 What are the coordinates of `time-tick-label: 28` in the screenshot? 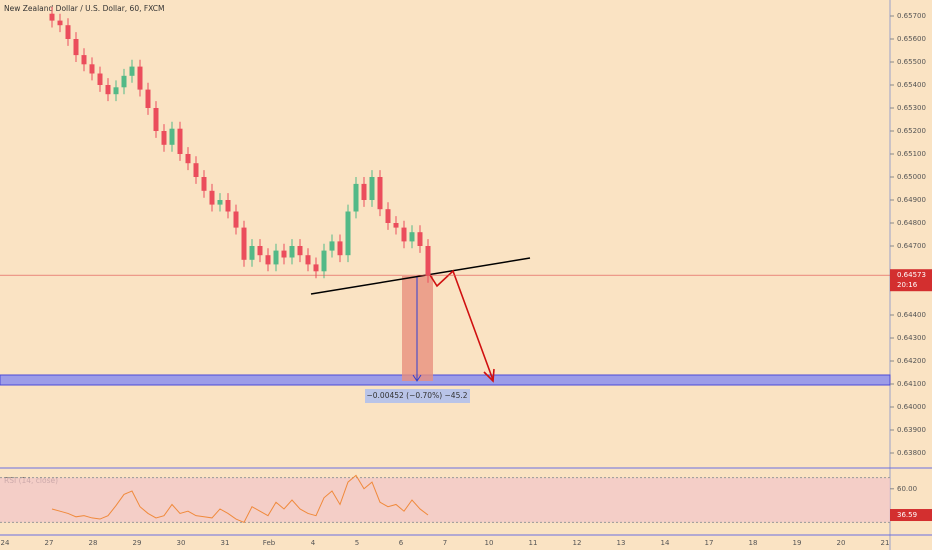 It's located at (93, 543).